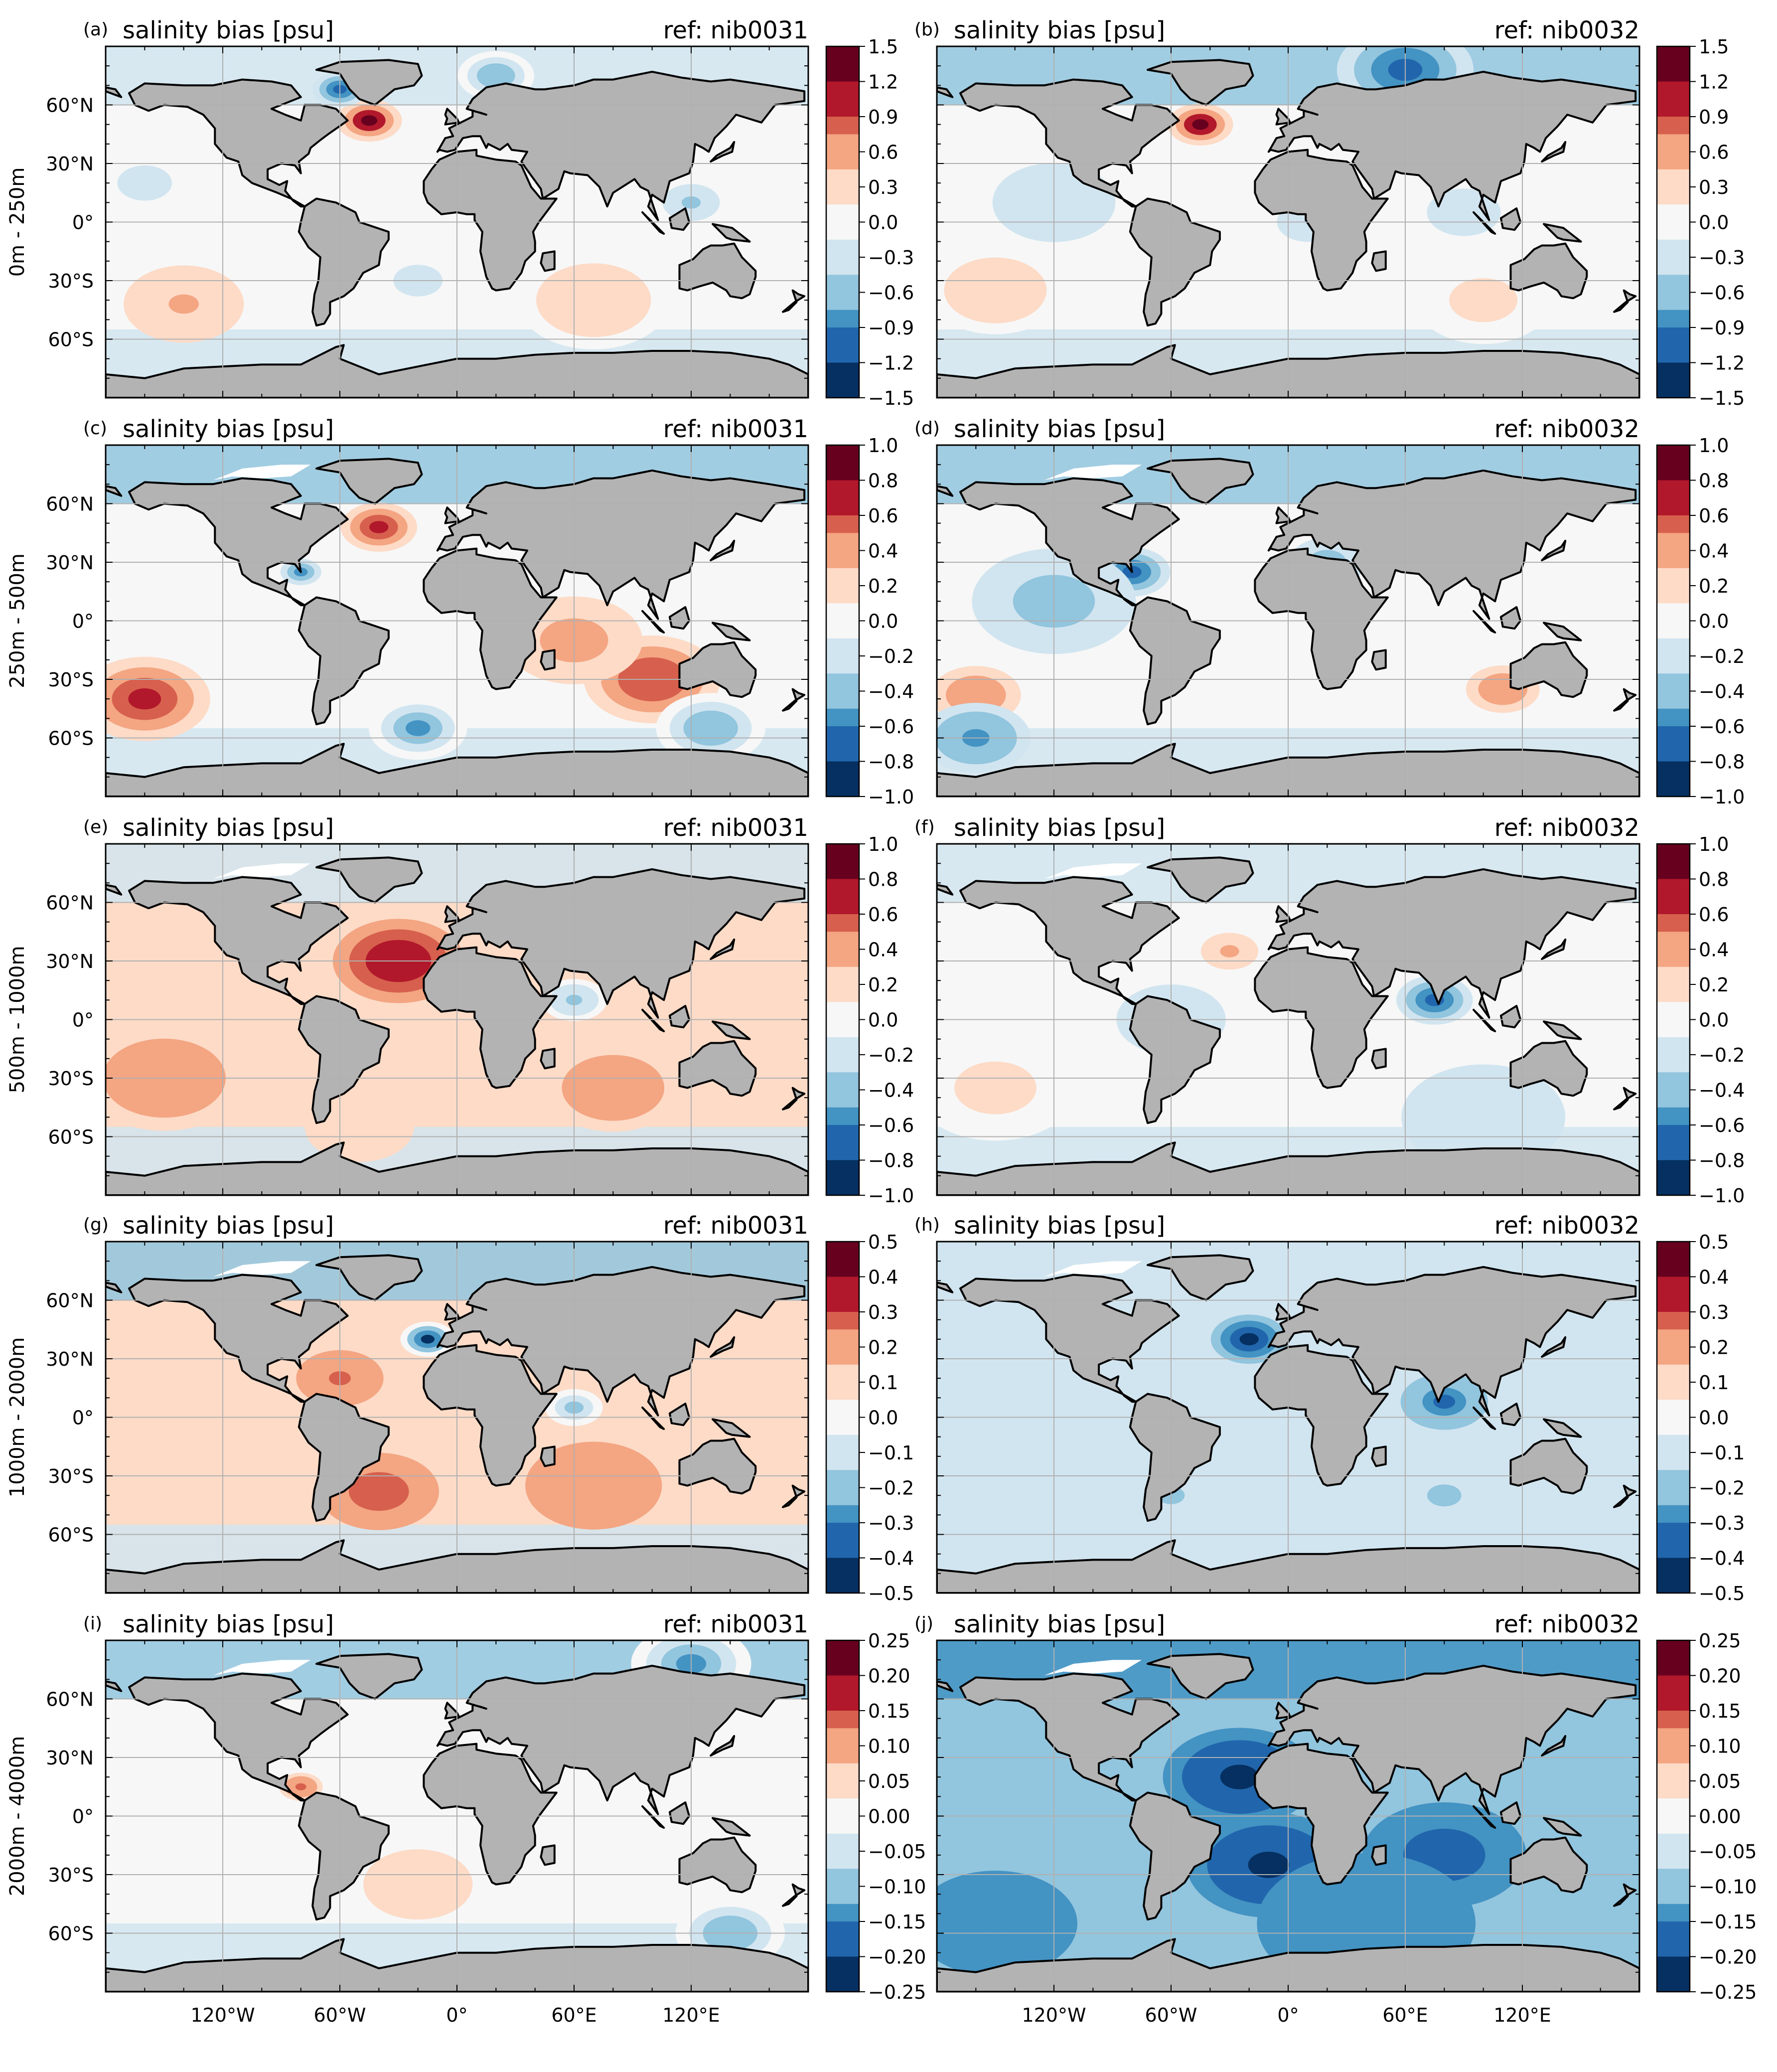  Describe the element at coordinates (891, 1453) in the screenshot. I see `colorbar-tick-label: −0.1` at that location.